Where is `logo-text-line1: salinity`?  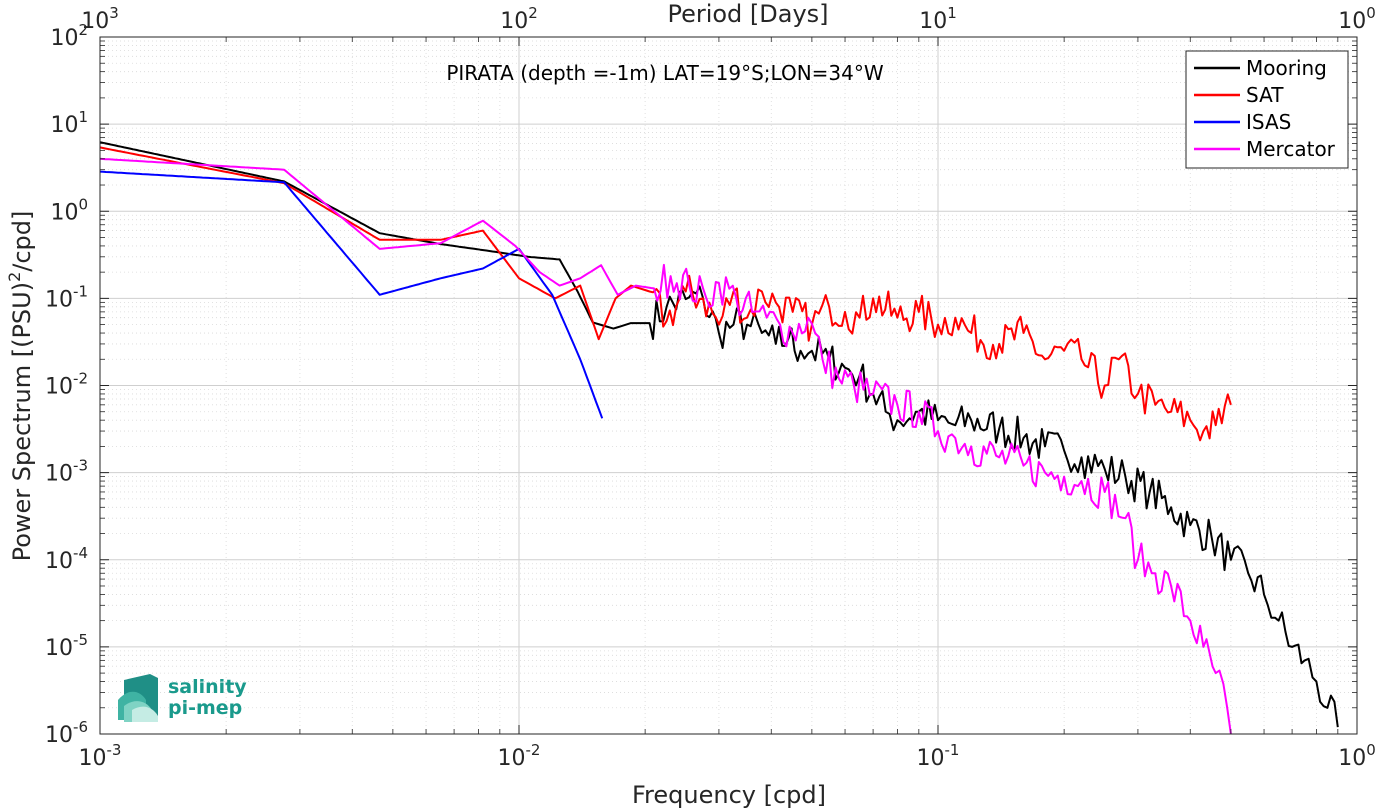
logo-text-line1: salinity is located at coordinates (207, 687).